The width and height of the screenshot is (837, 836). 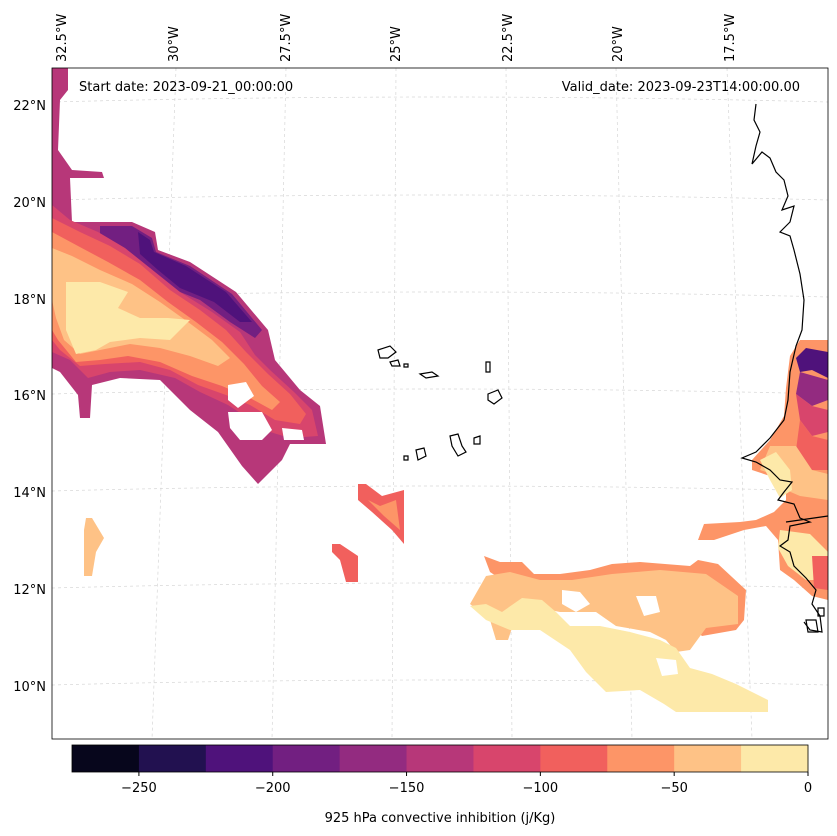 What do you see at coordinates (139, 788) in the screenshot?
I see `colorbar-tick-label: −250` at bounding box center [139, 788].